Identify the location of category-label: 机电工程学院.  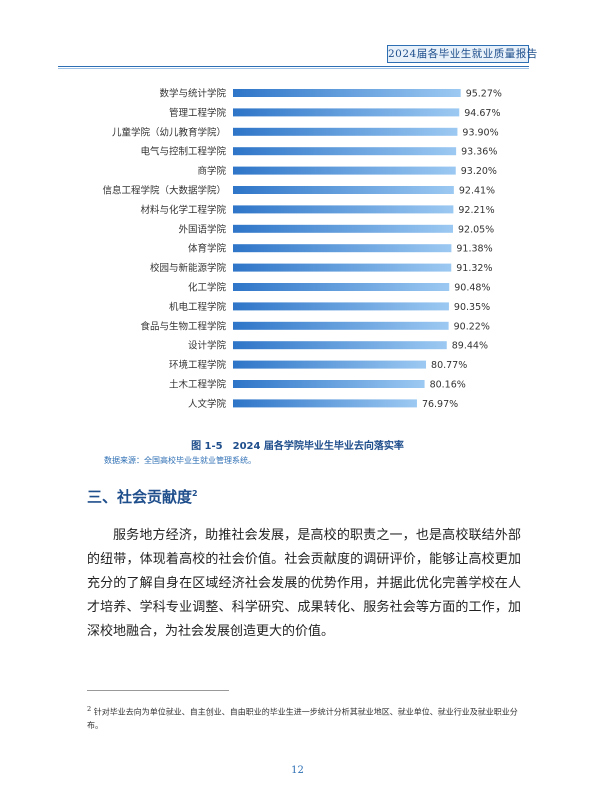
(198, 307).